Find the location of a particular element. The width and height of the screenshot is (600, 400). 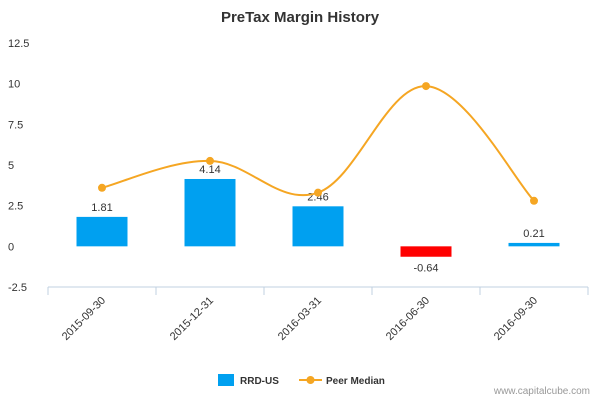

legend-swatch-peer-median-marker is located at coordinates (310, 380).